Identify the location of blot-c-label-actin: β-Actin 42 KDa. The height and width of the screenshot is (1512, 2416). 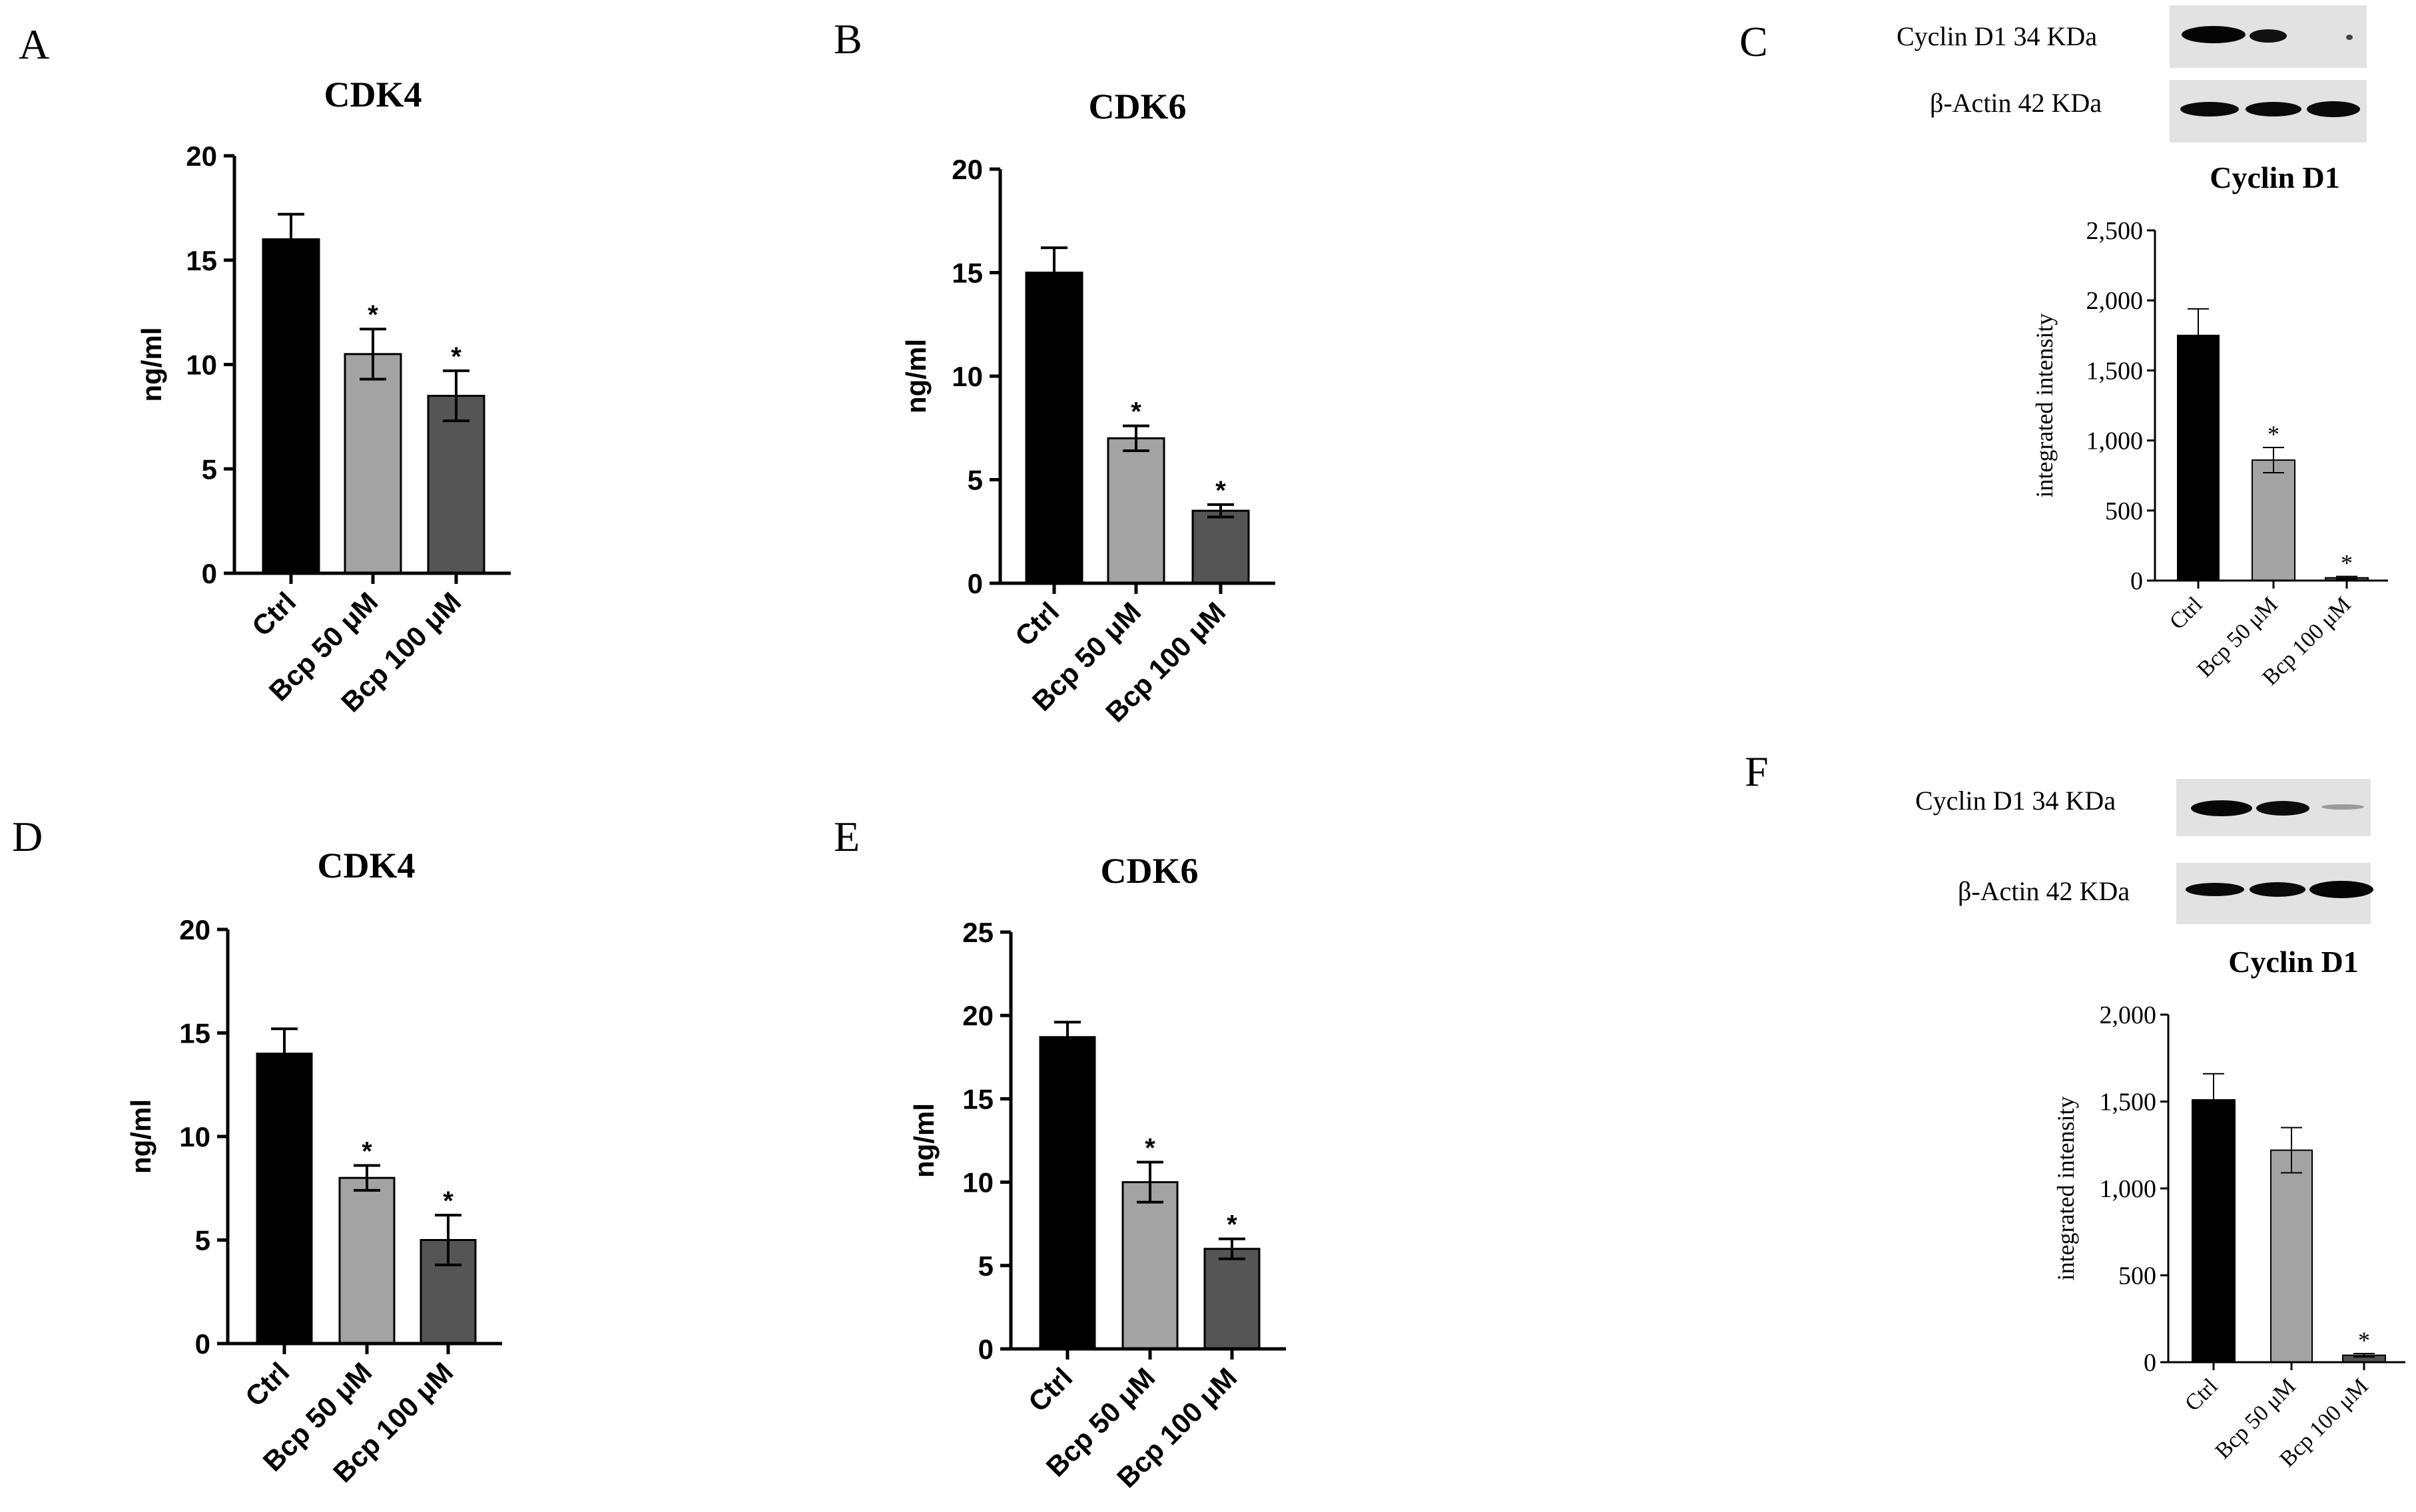
(2016, 103).